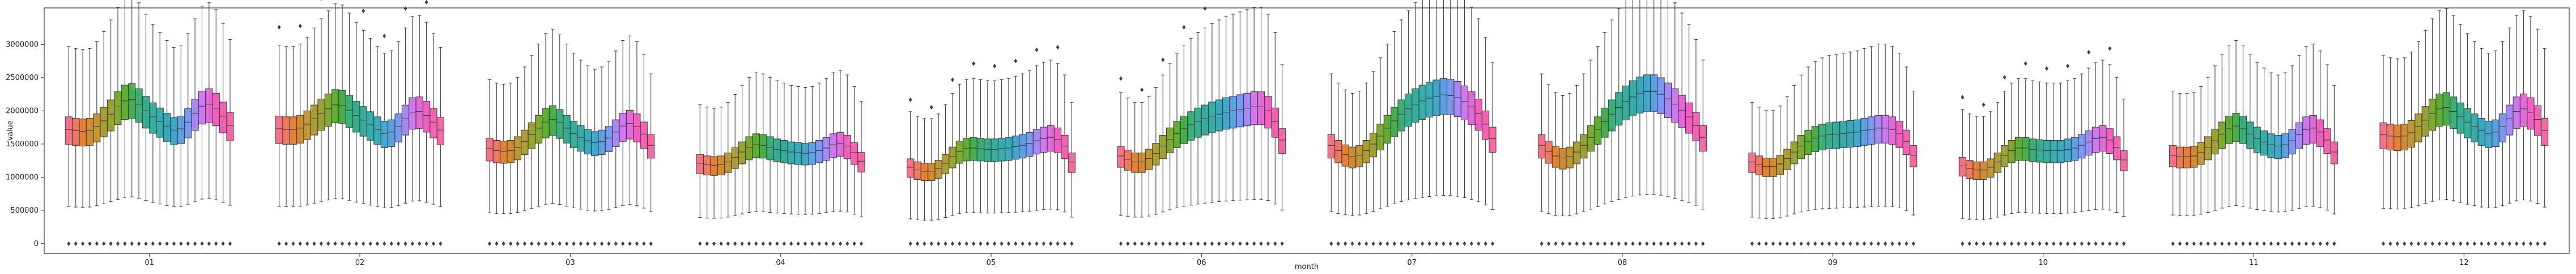 Image resolution: width=2576 pixels, height=274 pixels. I want to click on month-group, so click(2464, 127).